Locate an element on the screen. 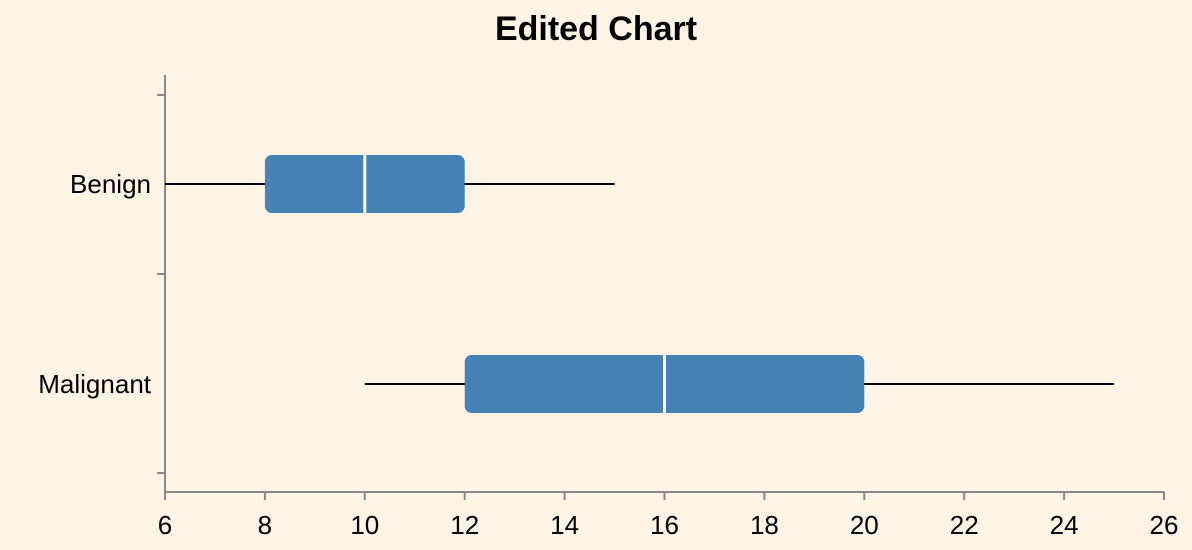  chart-title: Edited Chart is located at coordinates (596, 29).